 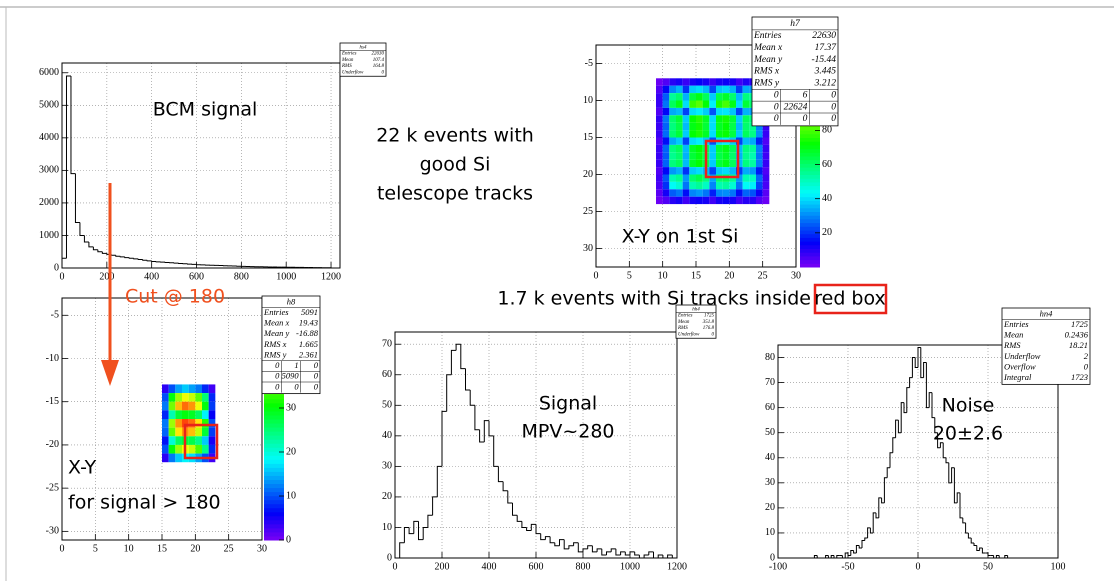 What do you see at coordinates (1079, 377) in the screenshot?
I see `stats-value: 1723` at bounding box center [1079, 377].